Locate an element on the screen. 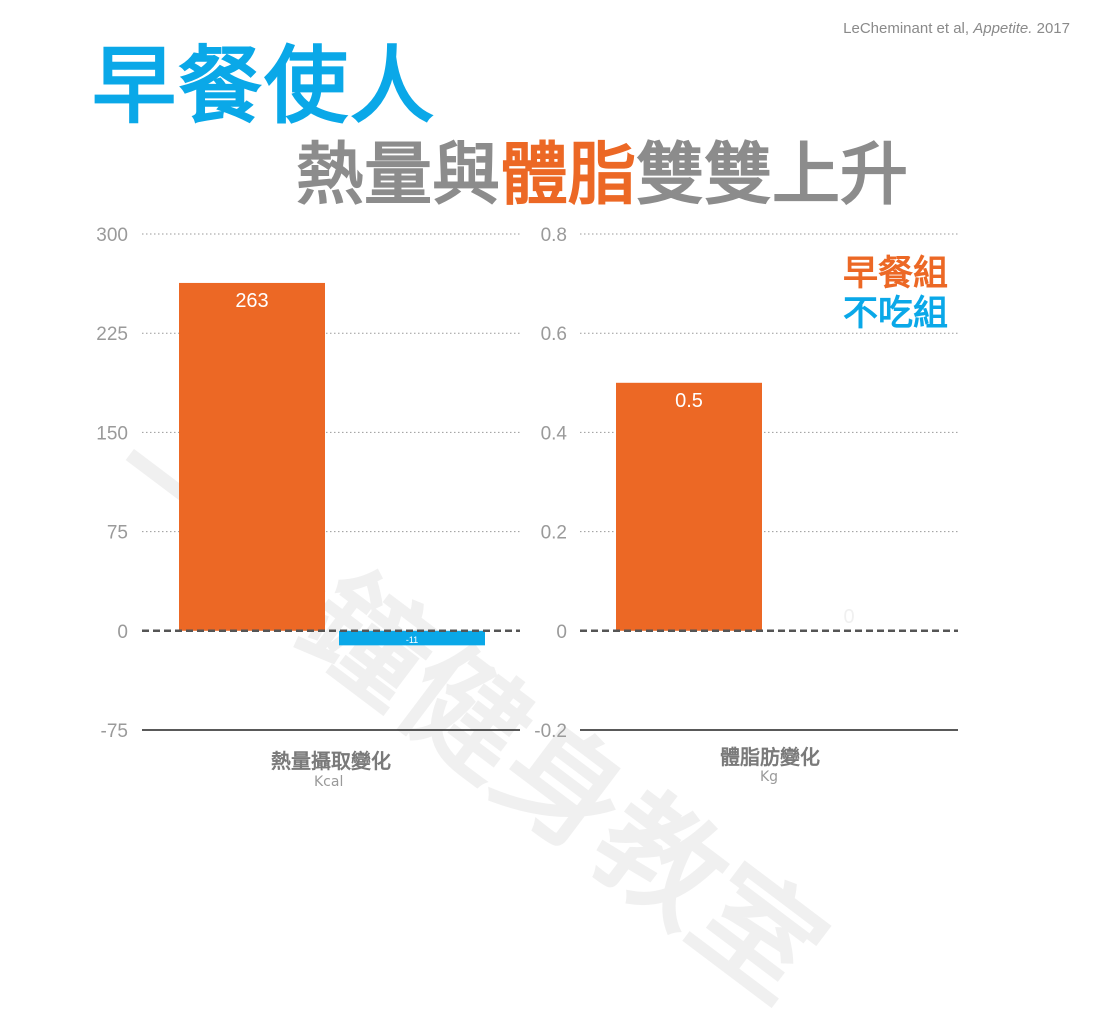  chart2-unit: Kg is located at coordinates (769, 777).